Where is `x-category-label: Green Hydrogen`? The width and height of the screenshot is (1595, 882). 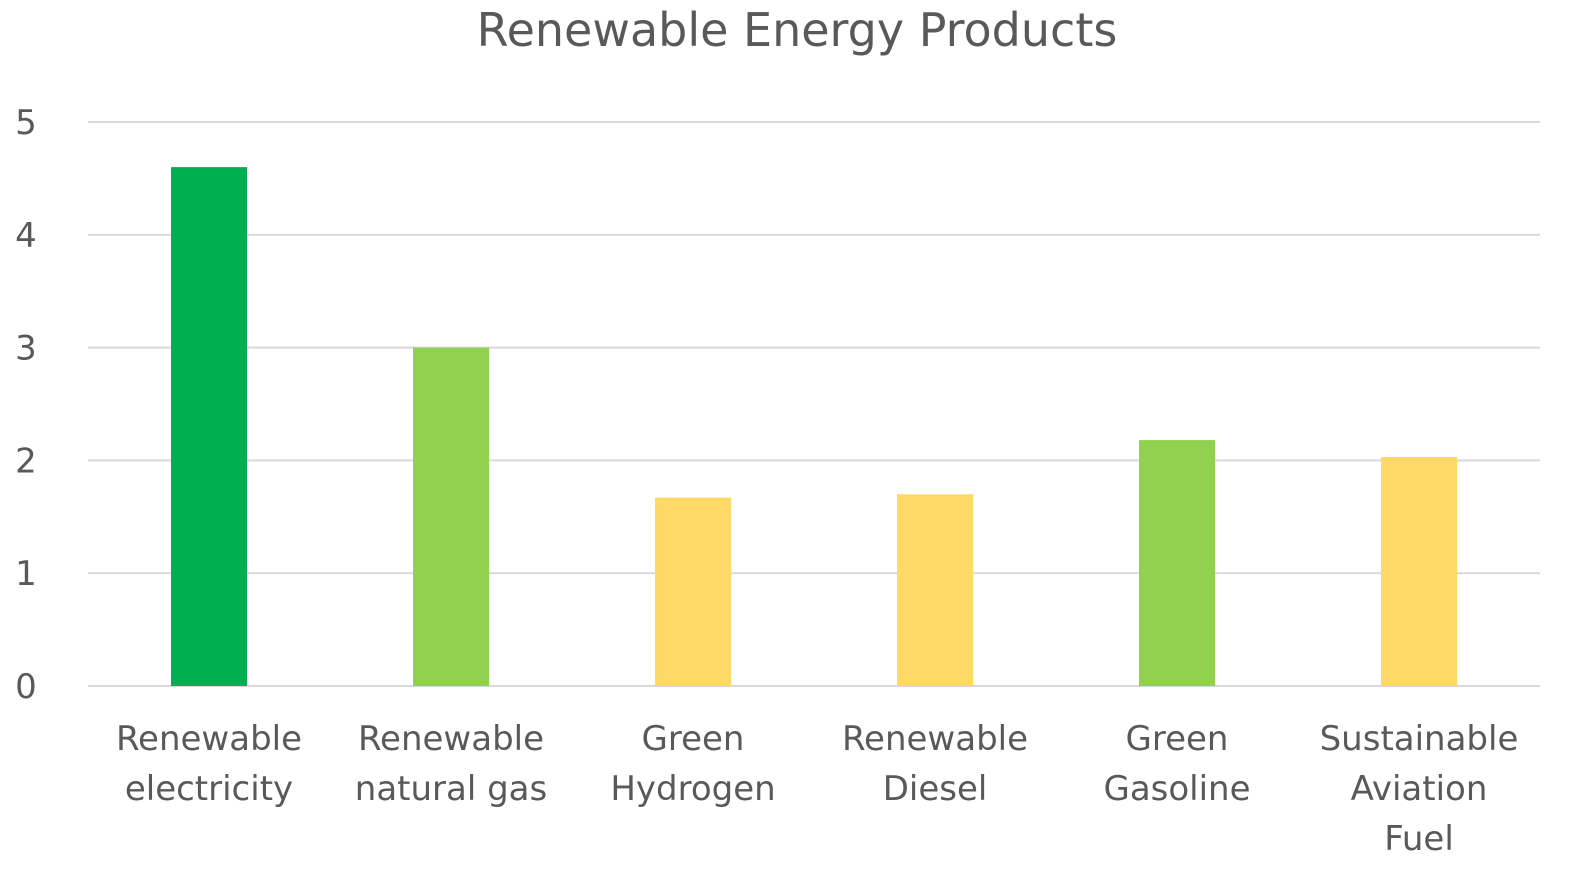
x-category-label: Green Hydrogen is located at coordinates (692, 764).